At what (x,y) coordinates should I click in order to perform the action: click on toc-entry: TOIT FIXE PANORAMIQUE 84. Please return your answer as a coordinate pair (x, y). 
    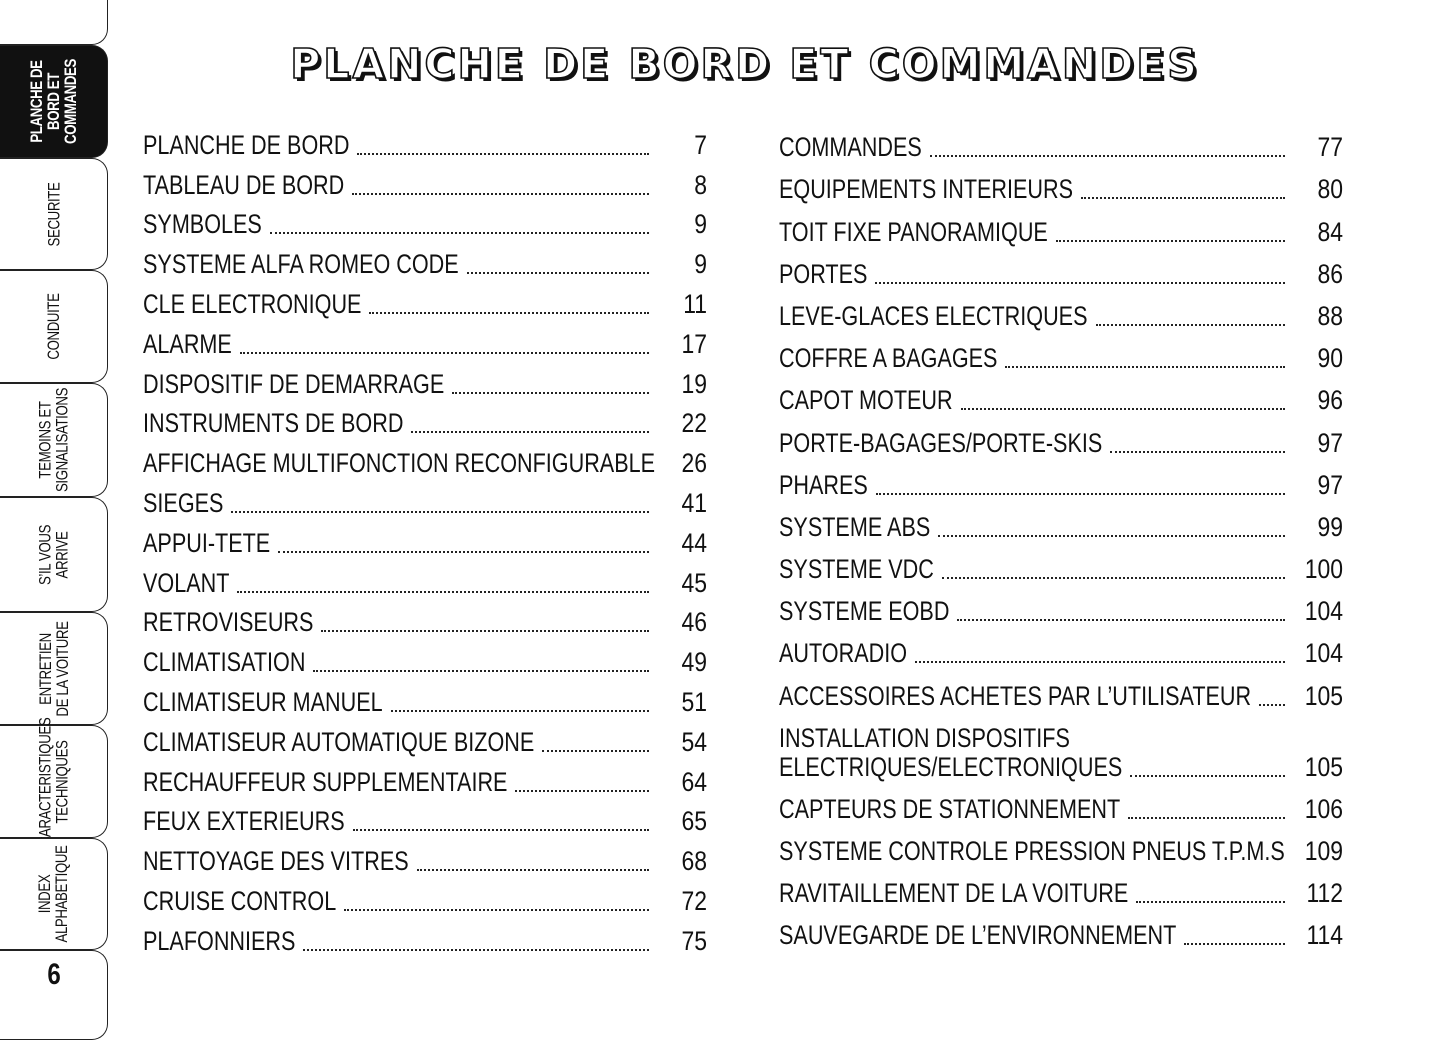
    Looking at the image, I should click on (1061, 225).